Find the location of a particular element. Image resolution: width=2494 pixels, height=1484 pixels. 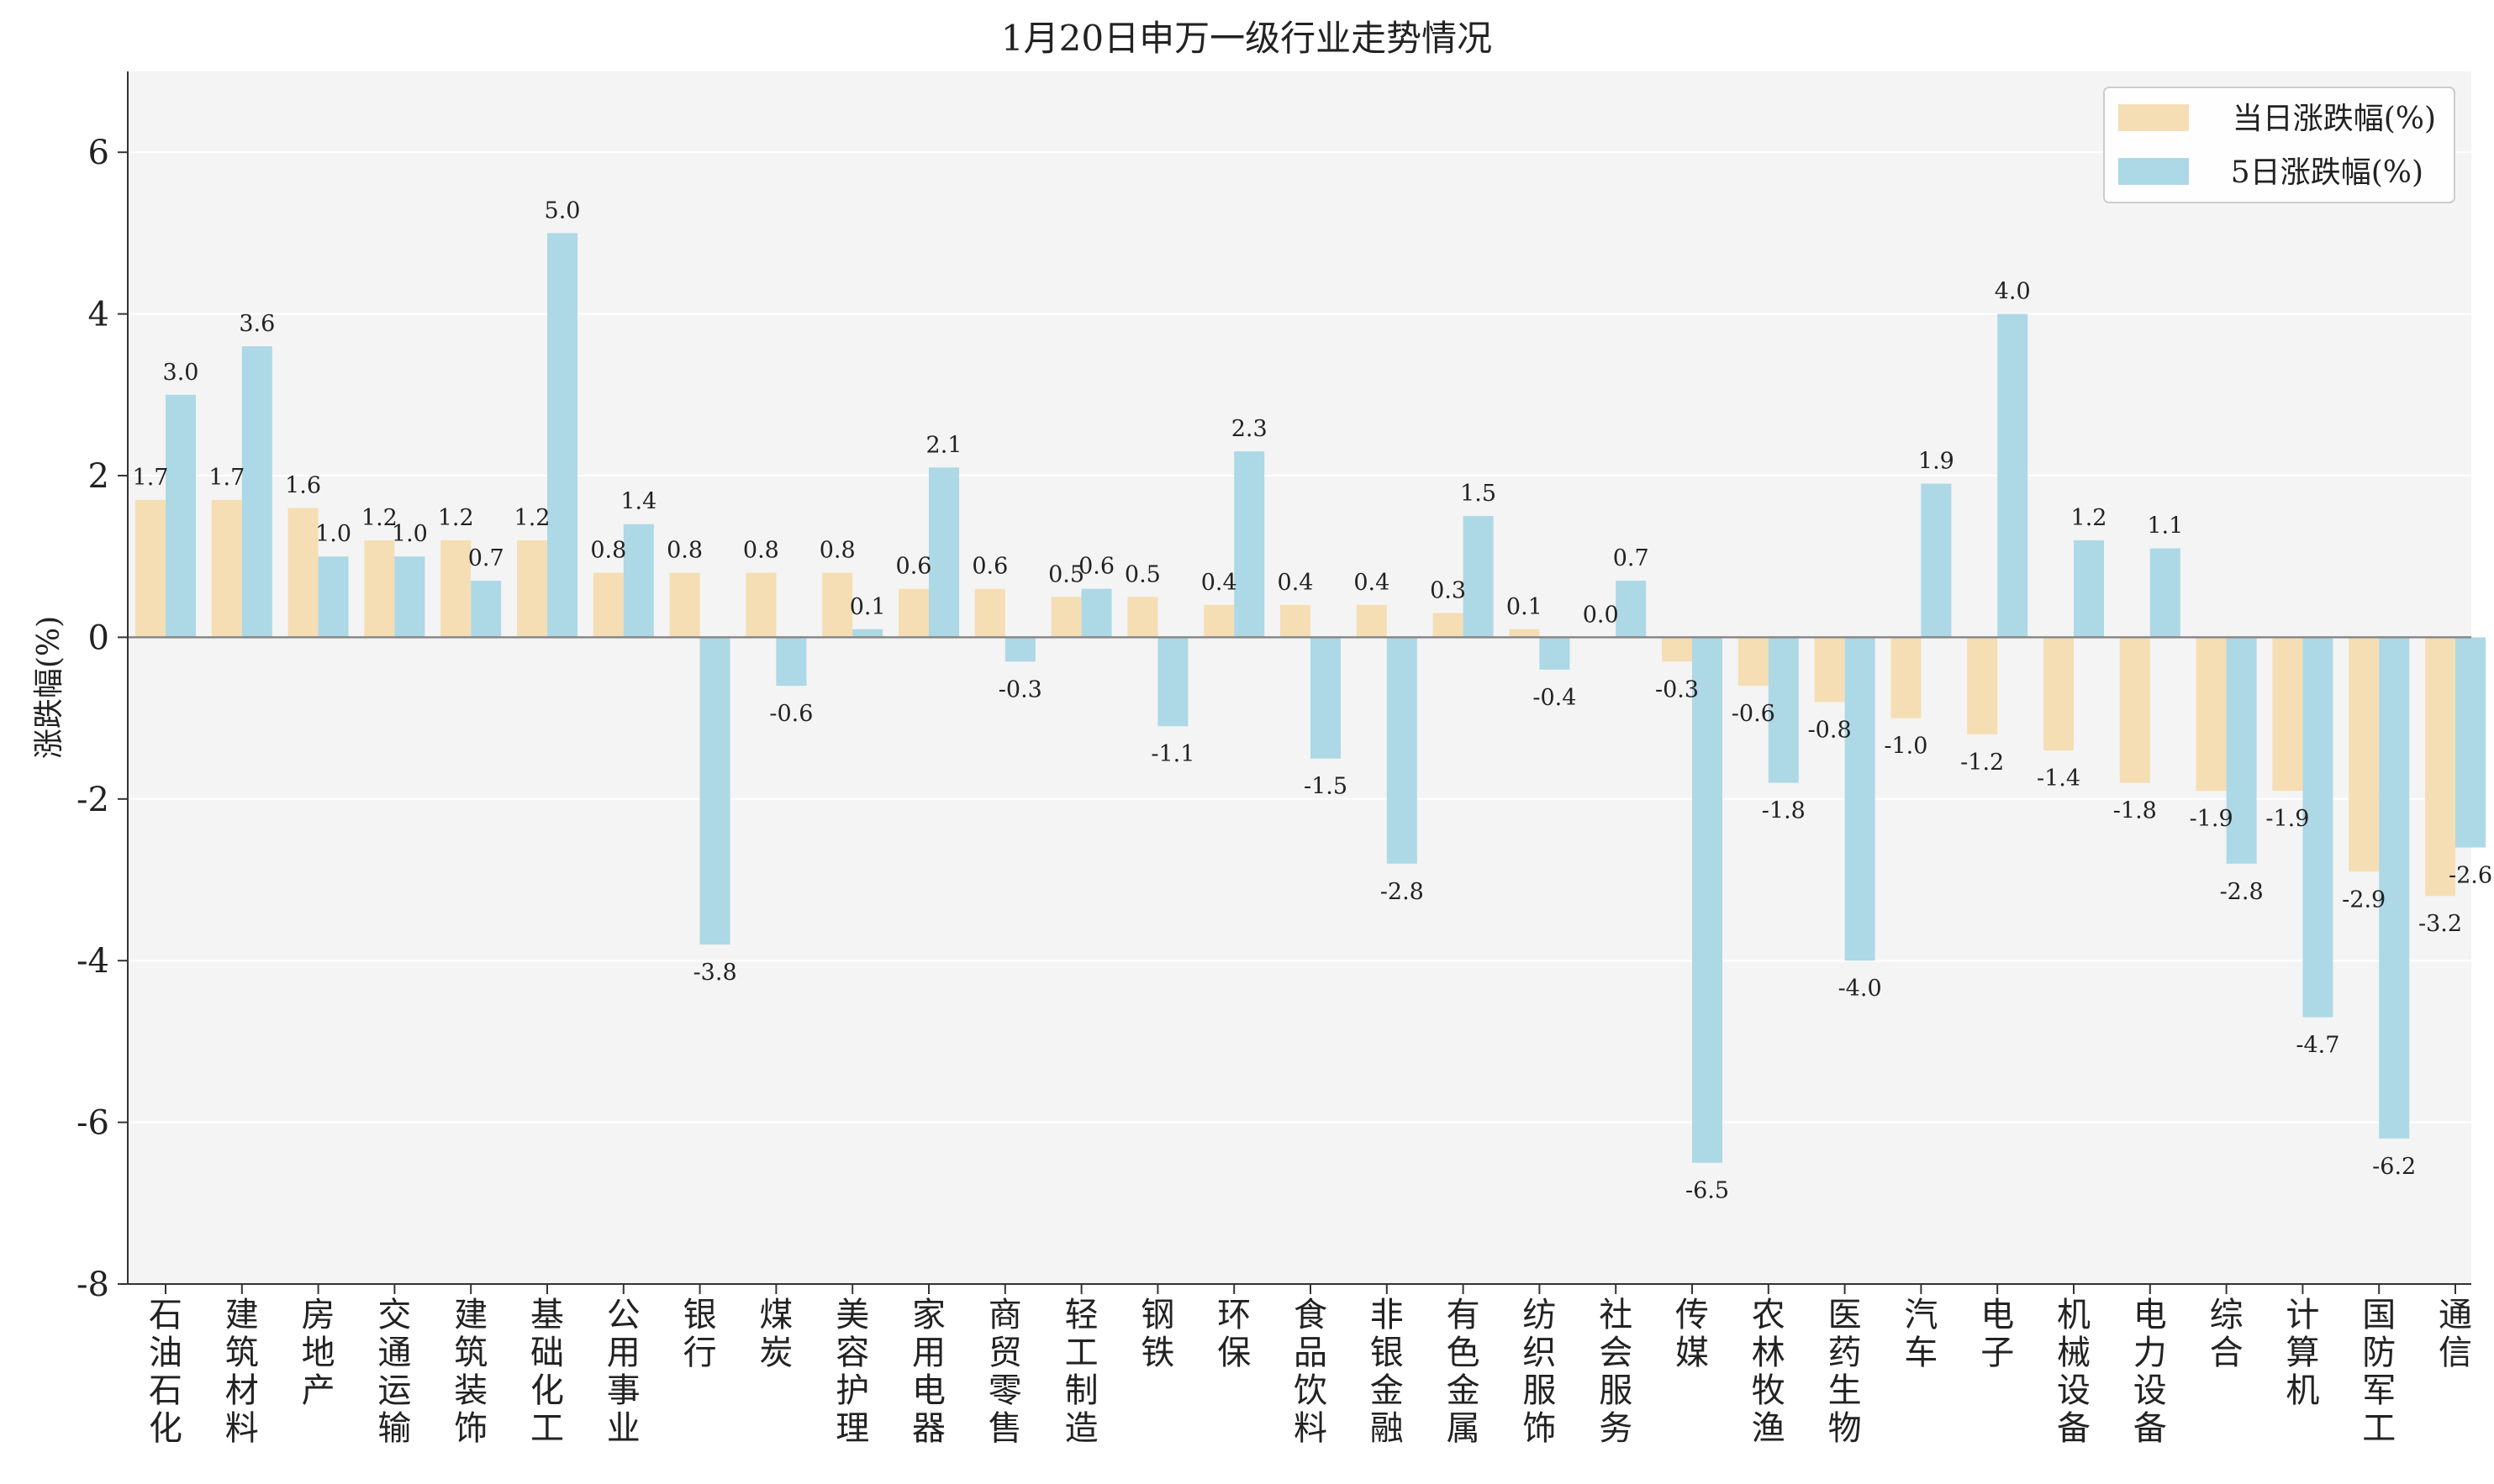

x-tick-label: 贸 is located at coordinates (1005, 1353).